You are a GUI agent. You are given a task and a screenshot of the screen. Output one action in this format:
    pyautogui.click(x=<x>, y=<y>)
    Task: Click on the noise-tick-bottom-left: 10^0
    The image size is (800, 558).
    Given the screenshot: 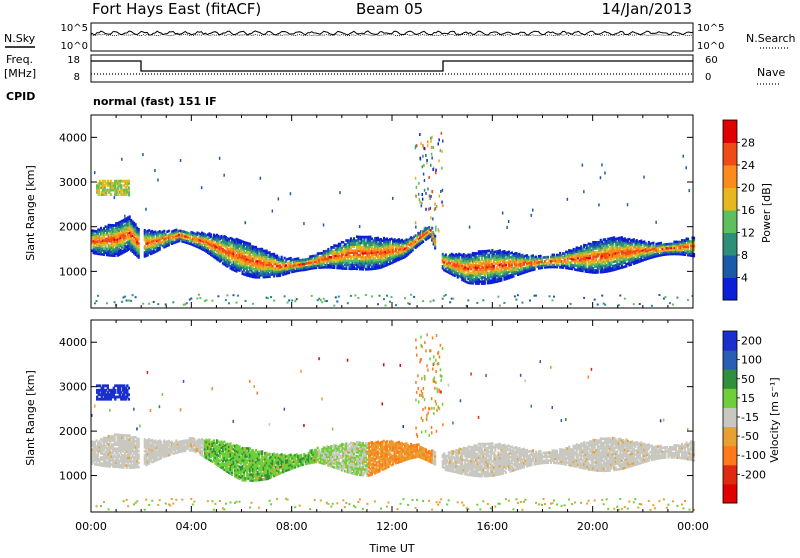 What is the action you would take?
    pyautogui.click(x=74, y=46)
    